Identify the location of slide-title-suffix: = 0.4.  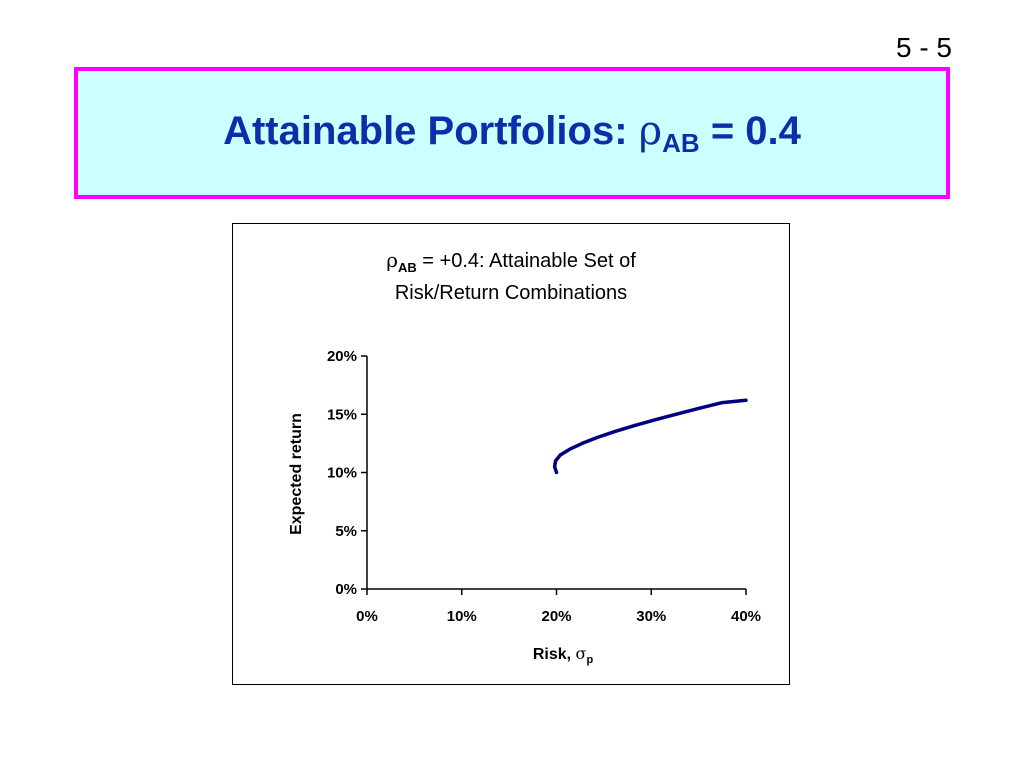
(750, 130).